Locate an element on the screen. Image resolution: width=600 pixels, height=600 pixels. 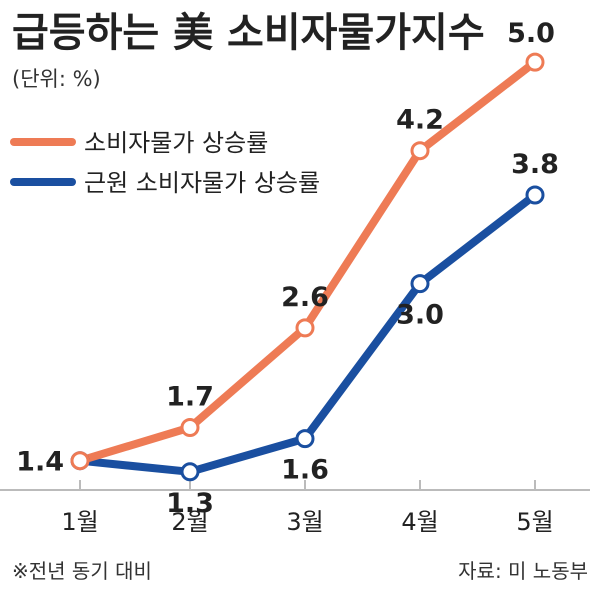
data-label: 4.2 is located at coordinates (420, 120).